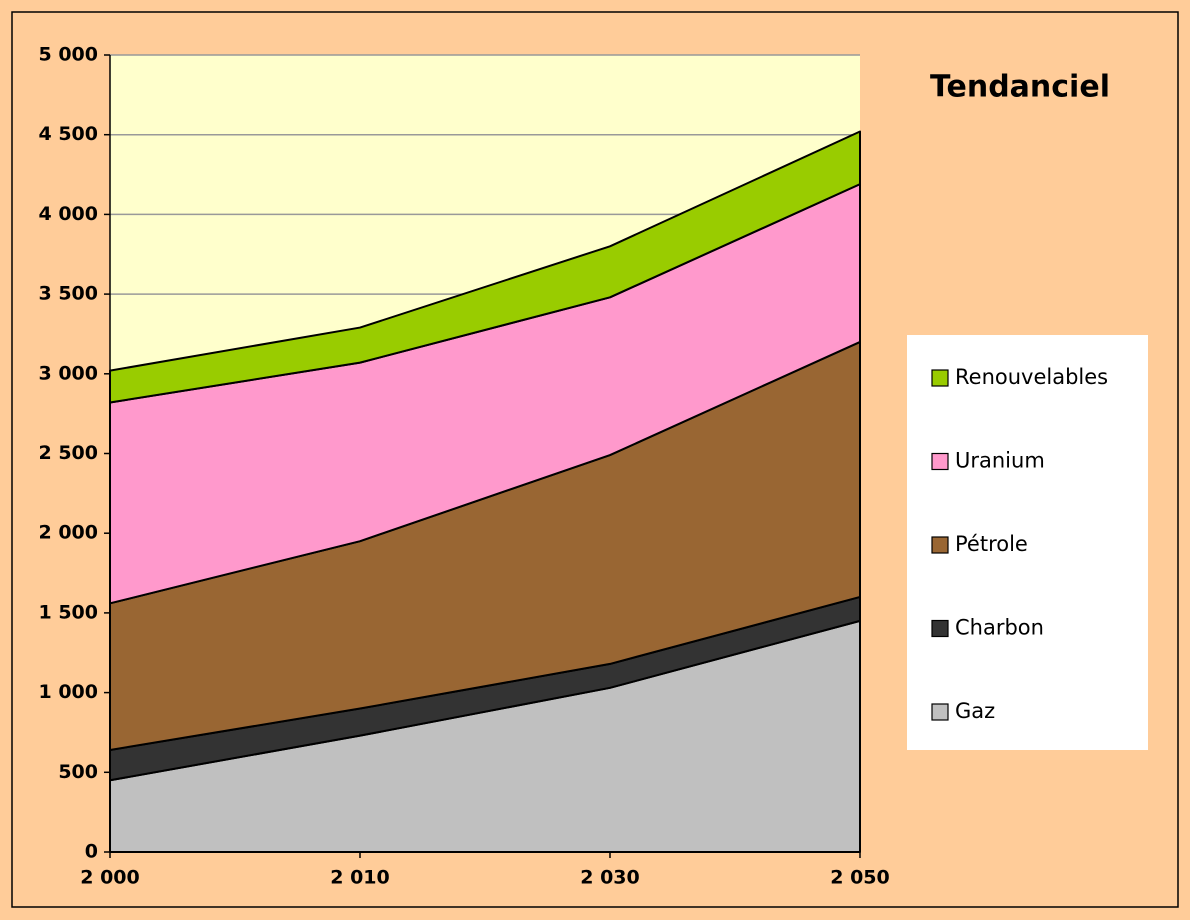 The height and width of the screenshot is (920, 1190). What do you see at coordinates (69, 453) in the screenshot?
I see `y-tick-label: 2 500` at bounding box center [69, 453].